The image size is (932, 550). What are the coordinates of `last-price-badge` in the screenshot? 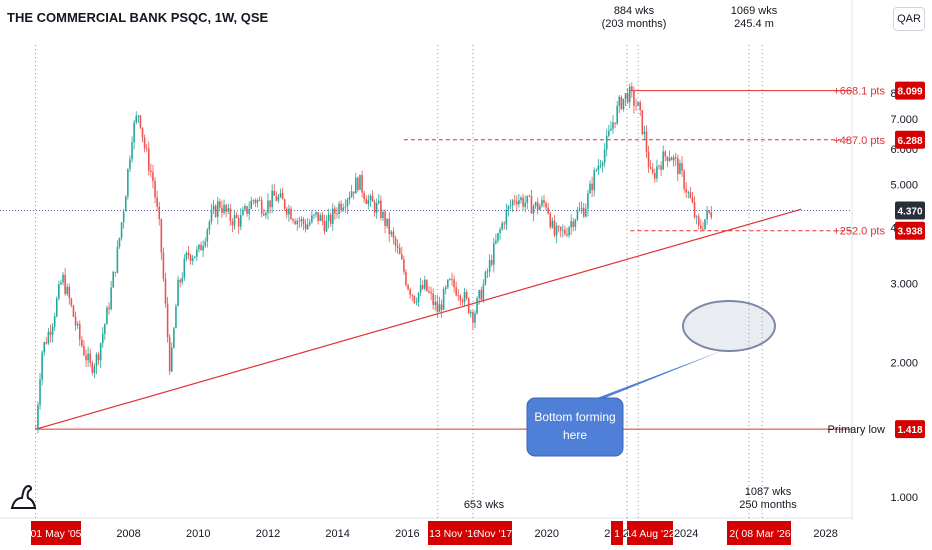 It's located at (910, 210).